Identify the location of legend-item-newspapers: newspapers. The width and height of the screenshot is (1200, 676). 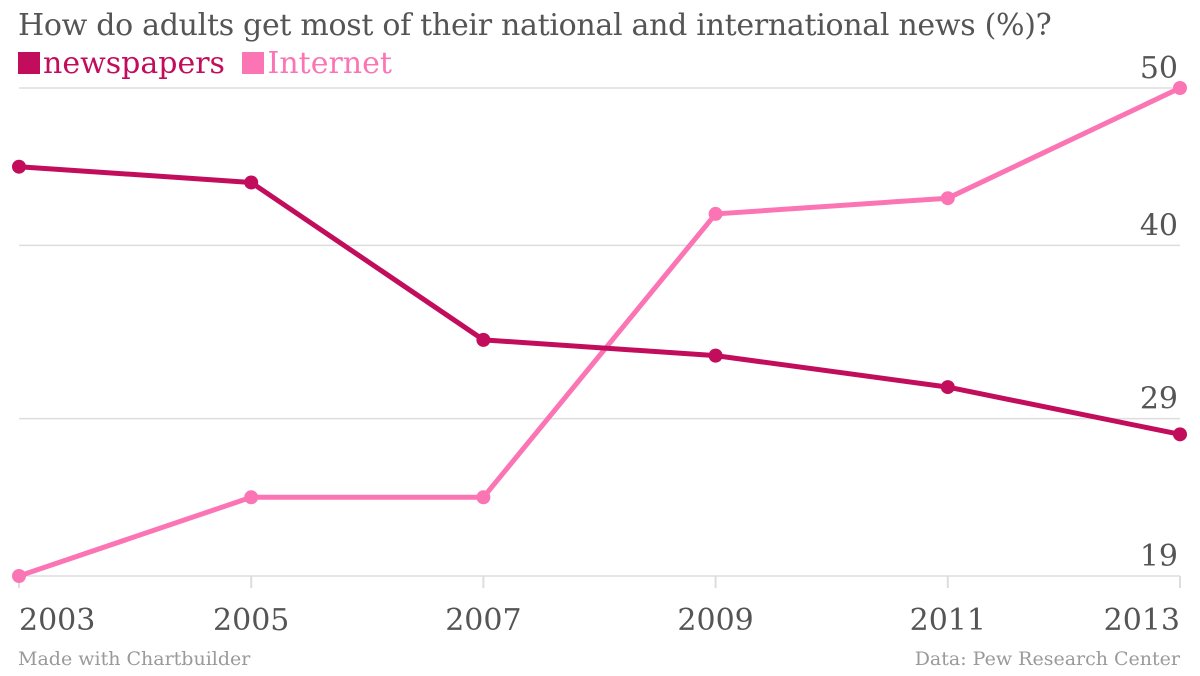
(121, 63).